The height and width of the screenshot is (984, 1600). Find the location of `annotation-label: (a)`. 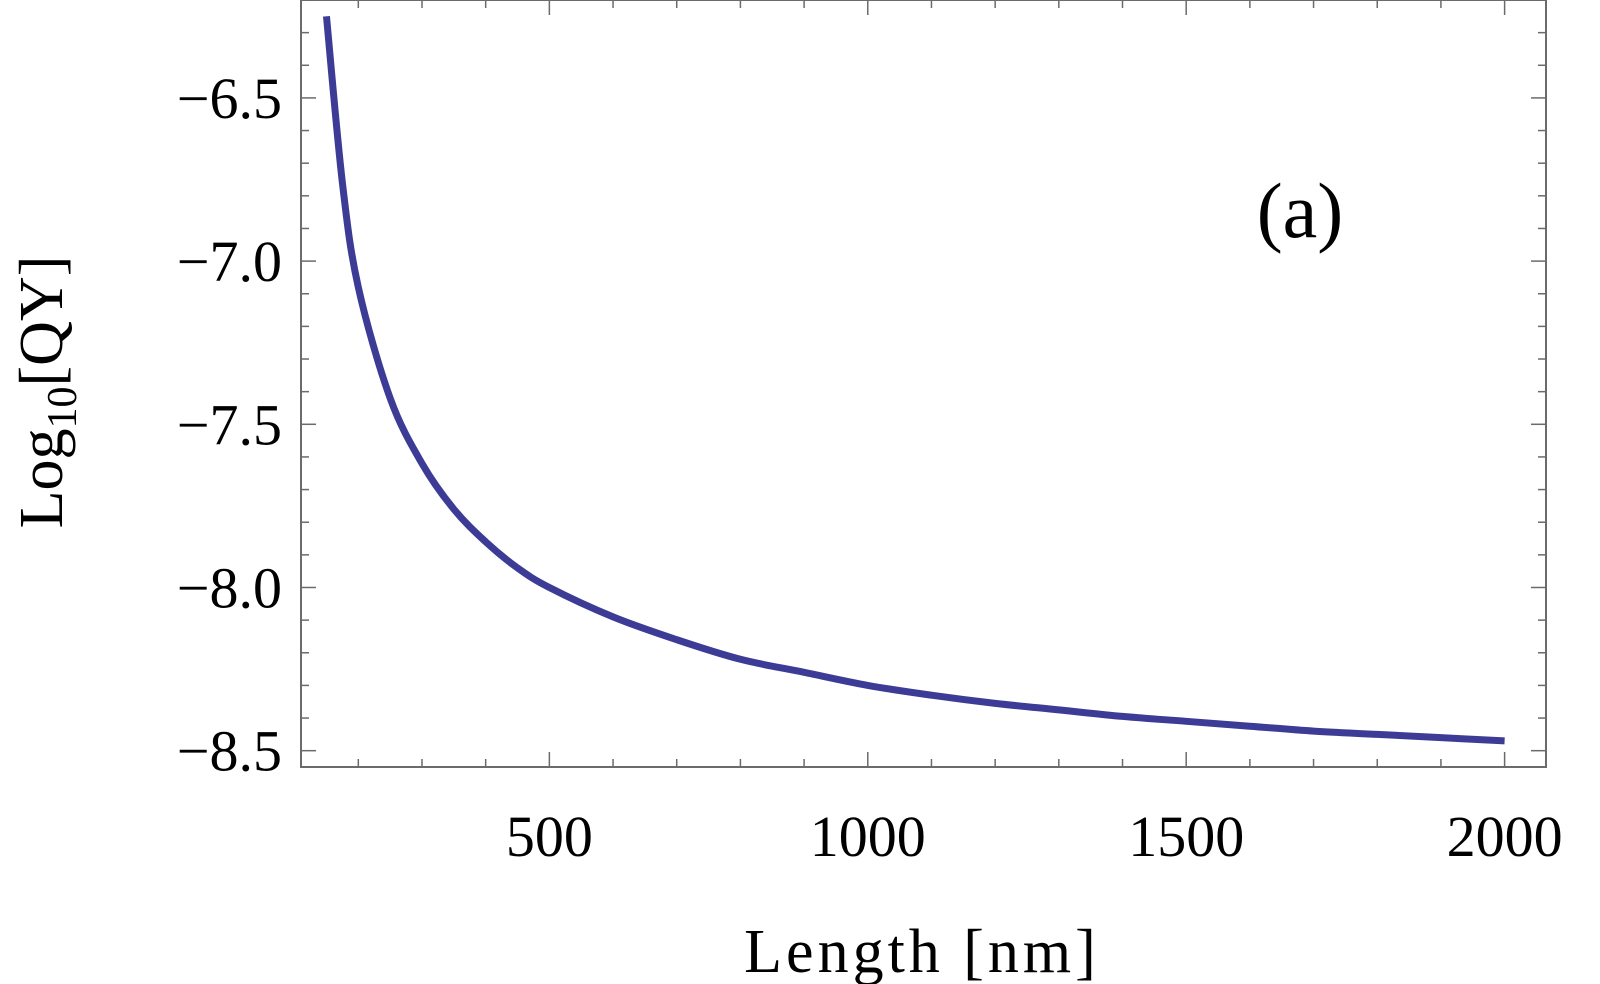

annotation-label: (a) is located at coordinates (1300, 210).